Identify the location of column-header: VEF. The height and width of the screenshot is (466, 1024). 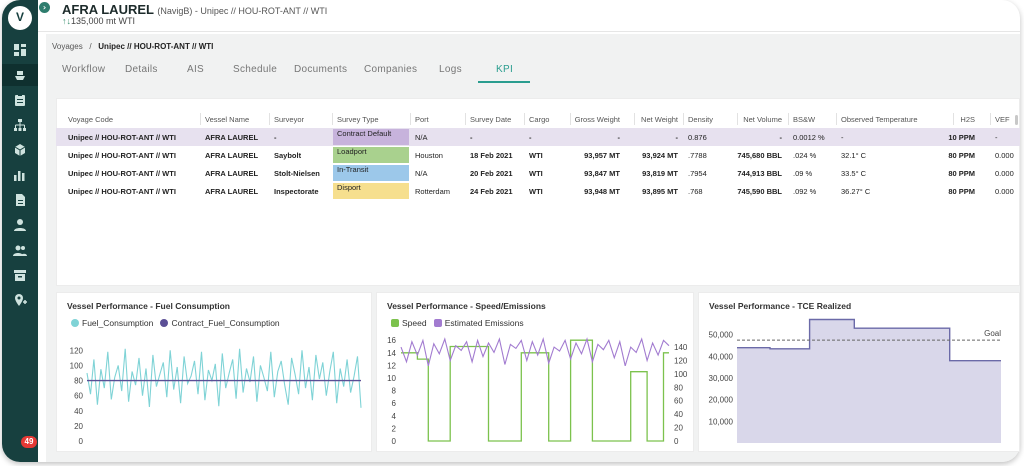
(1002, 119).